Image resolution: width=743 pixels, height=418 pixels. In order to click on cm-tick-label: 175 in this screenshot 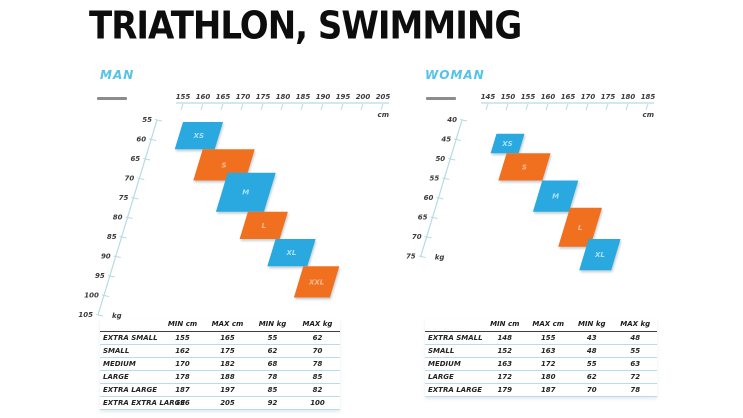, I will do `click(263, 97)`.